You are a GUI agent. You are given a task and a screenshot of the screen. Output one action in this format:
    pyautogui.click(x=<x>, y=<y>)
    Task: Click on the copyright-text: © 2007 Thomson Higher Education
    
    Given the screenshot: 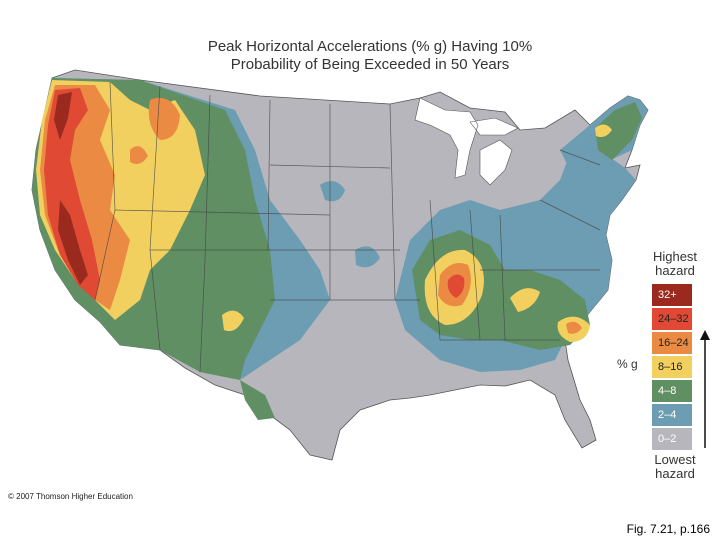 What is the action you would take?
    pyautogui.click(x=70, y=496)
    